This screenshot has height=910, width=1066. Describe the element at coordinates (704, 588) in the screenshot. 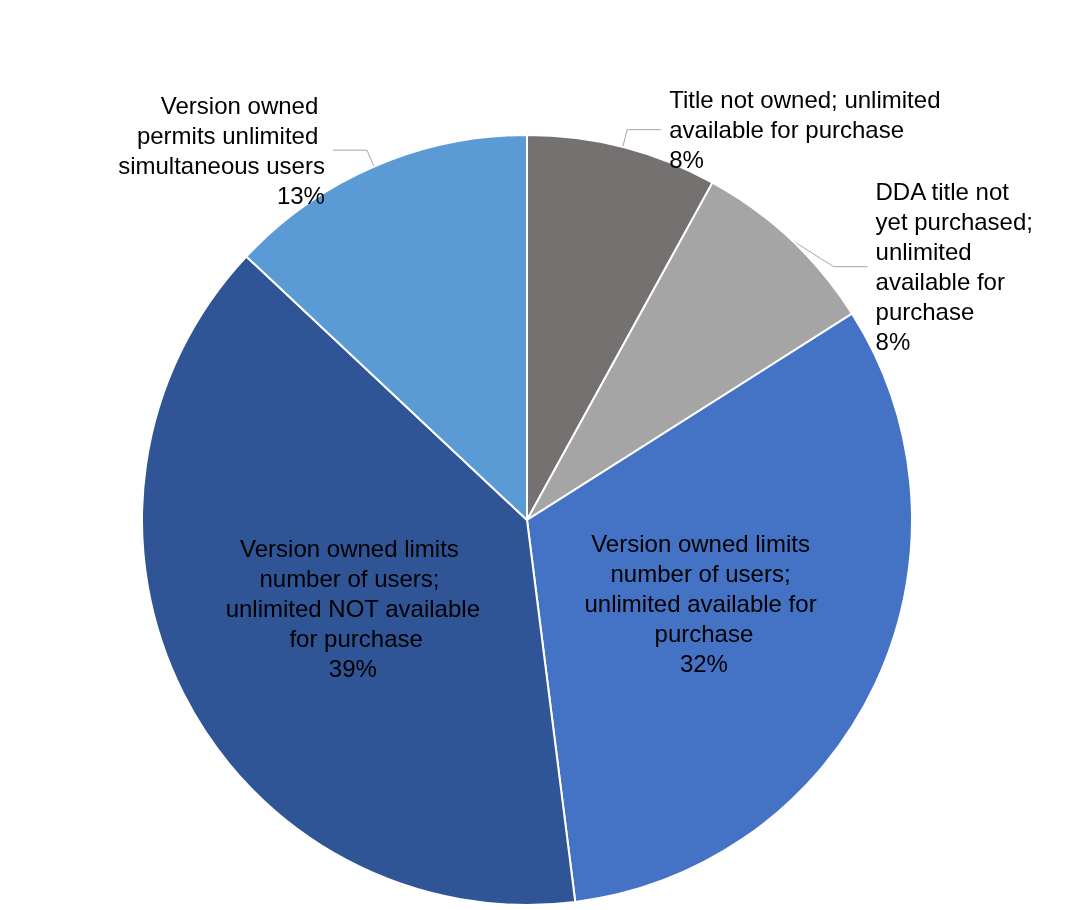

I see `slice-label: Version owned limits number of users; unlimited available for purchase` at that location.